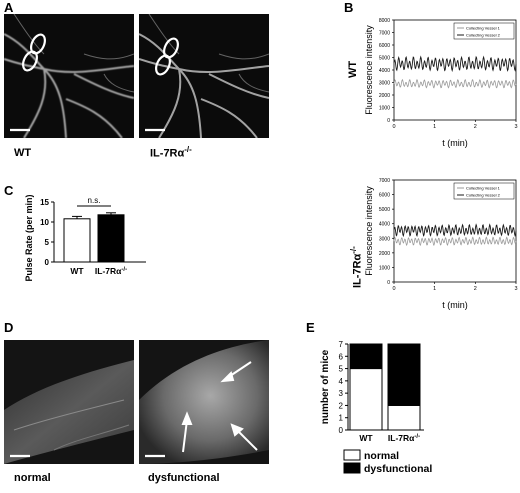 The image size is (520, 493). I want to click on micrograph-il7r-vessels, so click(204, 76).